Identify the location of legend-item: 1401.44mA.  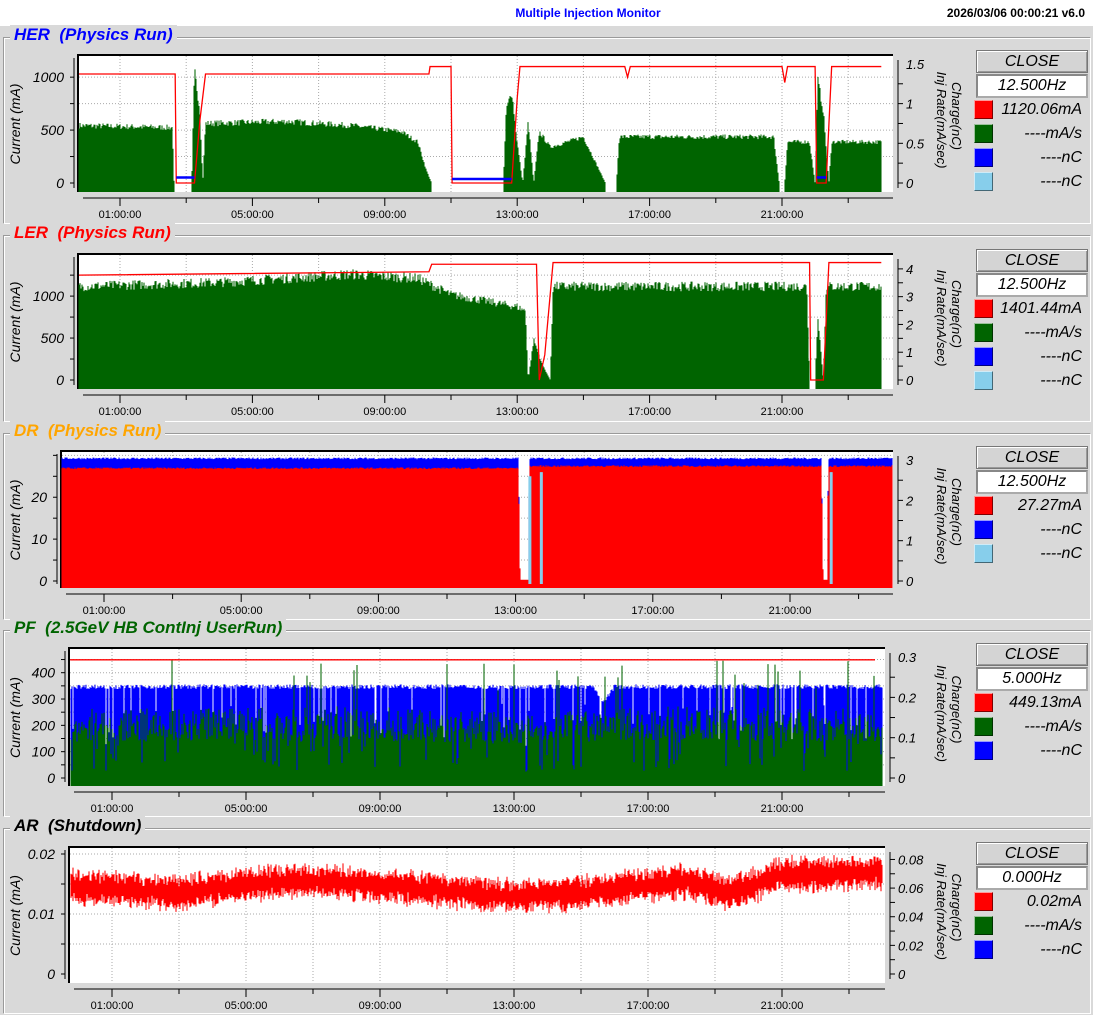
(1030, 310).